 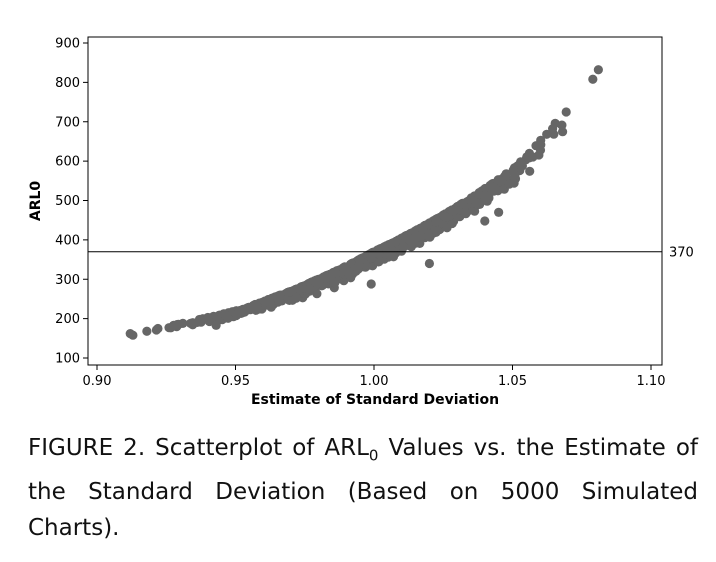 What do you see at coordinates (235, 381) in the screenshot?
I see `x-tick-label: 0.95` at bounding box center [235, 381].